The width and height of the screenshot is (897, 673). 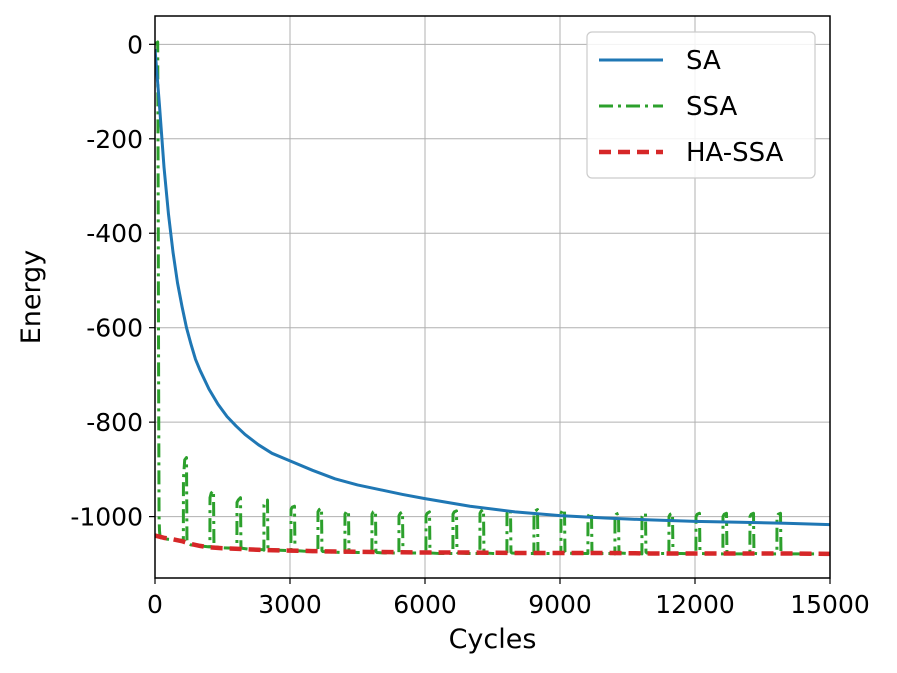 I want to click on y-tick-label: -800, so click(x=114, y=422).